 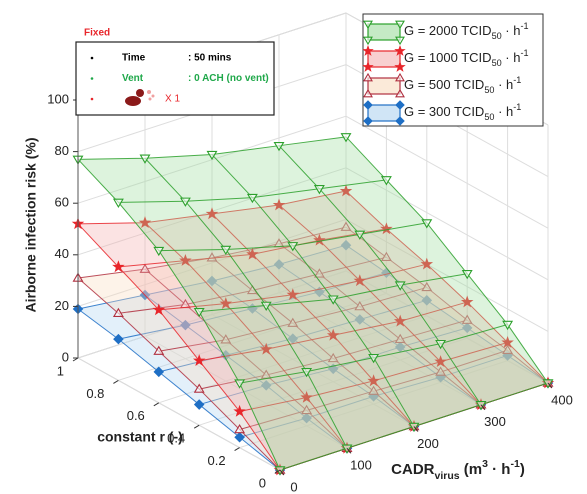 I want to click on y-tick-label: 0.6, so click(x=136, y=415).